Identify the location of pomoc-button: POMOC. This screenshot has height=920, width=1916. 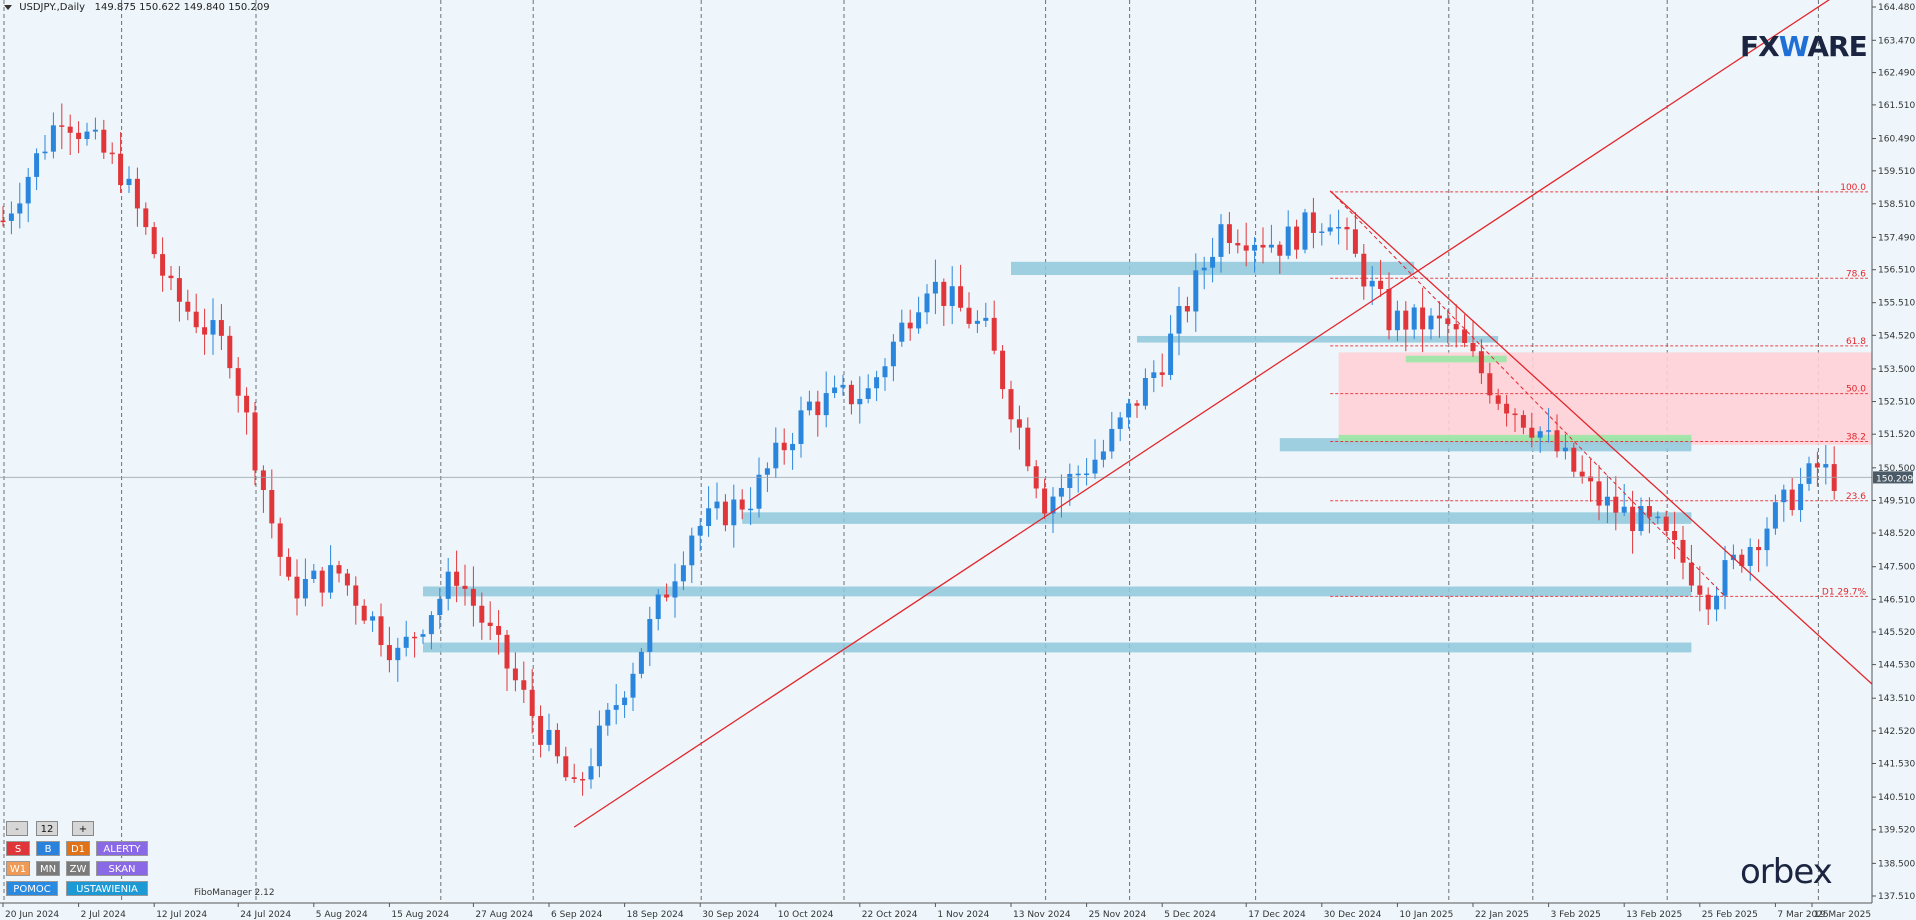
(32, 888).